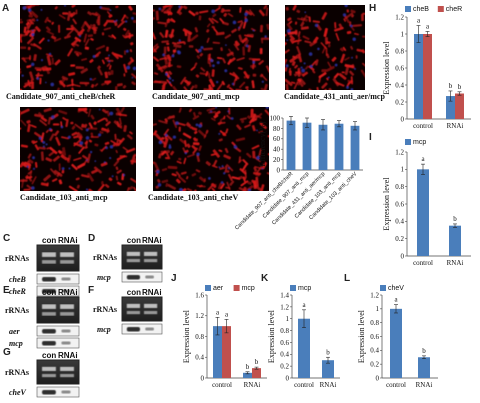 This screenshot has height=403, width=480. Describe the element at coordinates (374, 323) in the screenshot. I see `y-tick-label: 0.8` at that location.